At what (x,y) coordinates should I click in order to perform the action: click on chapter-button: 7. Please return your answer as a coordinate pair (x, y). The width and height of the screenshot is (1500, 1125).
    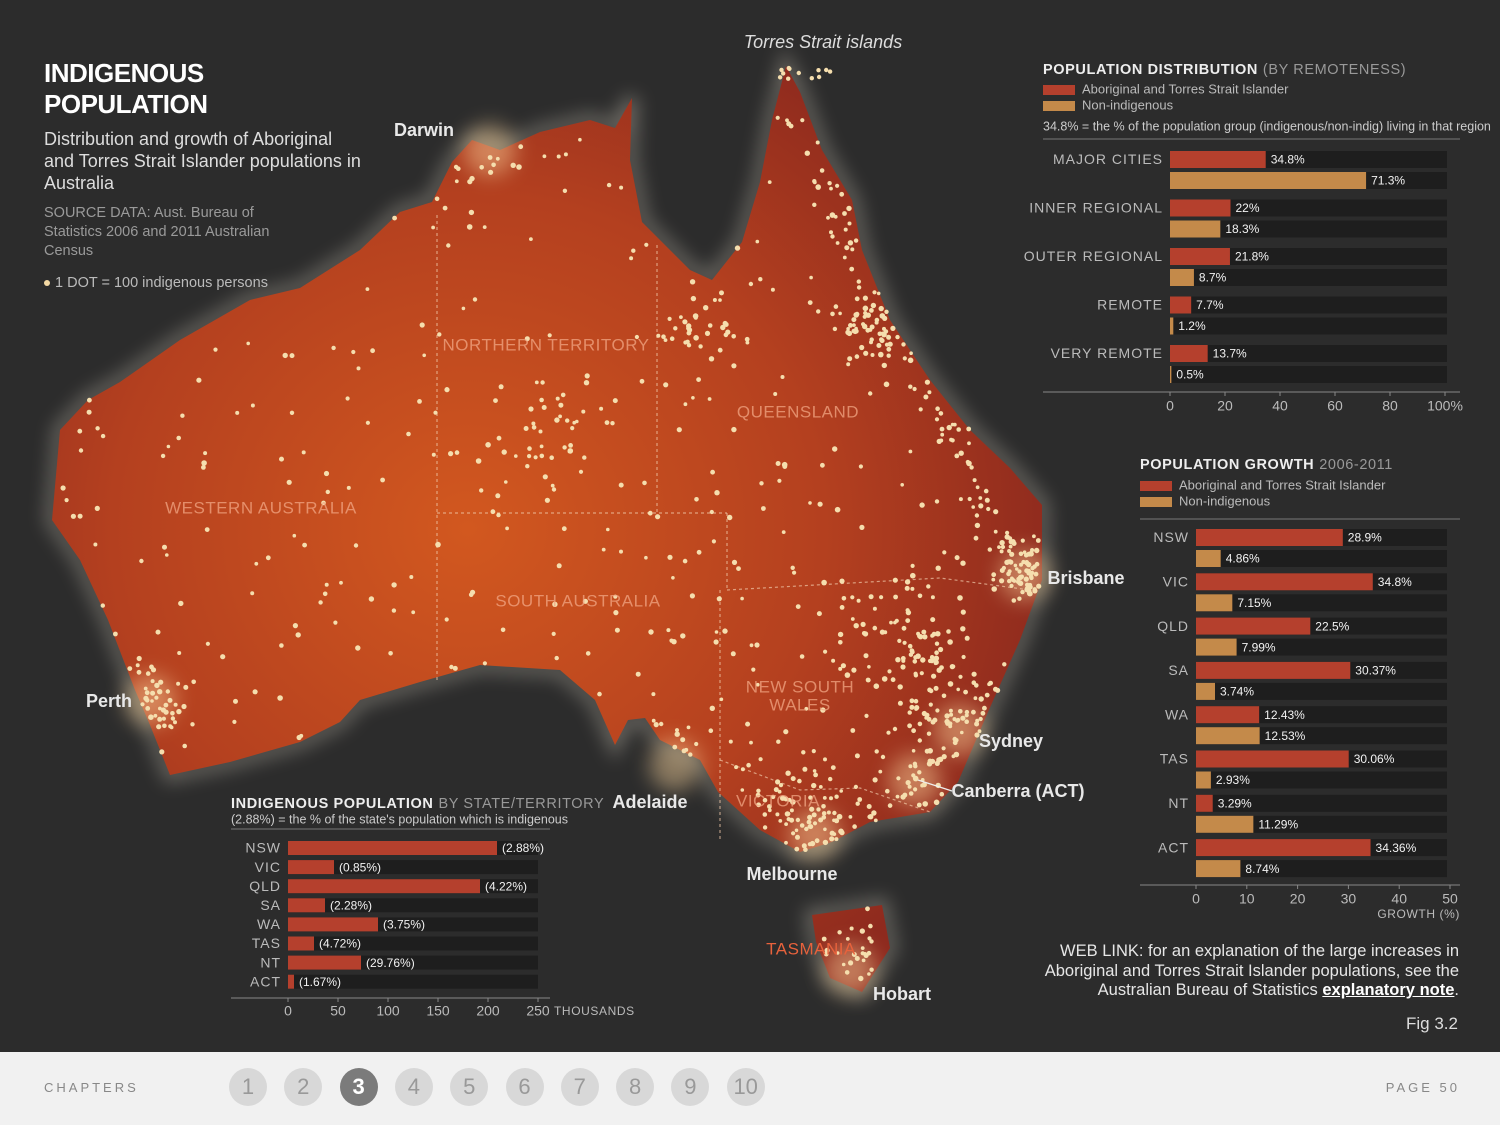
    Looking at the image, I should click on (579, 1087).